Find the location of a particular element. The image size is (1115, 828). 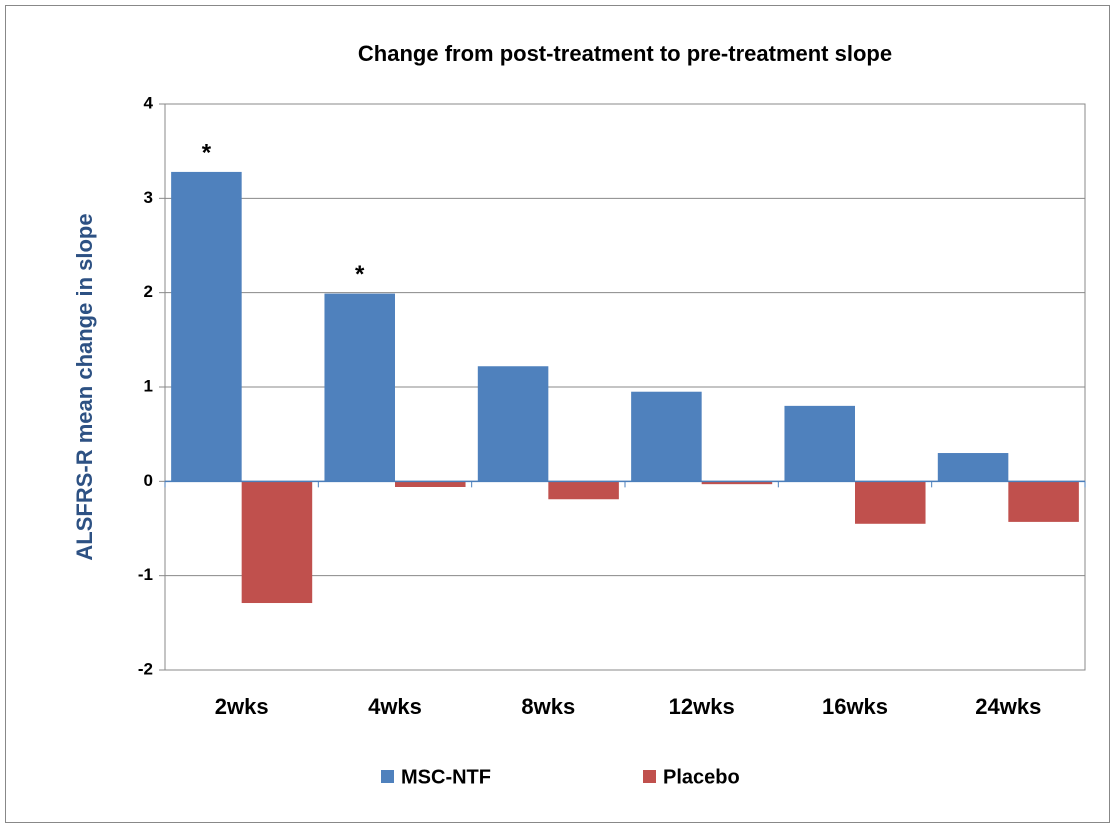

x-tick-label: 16wks is located at coordinates (855, 706).